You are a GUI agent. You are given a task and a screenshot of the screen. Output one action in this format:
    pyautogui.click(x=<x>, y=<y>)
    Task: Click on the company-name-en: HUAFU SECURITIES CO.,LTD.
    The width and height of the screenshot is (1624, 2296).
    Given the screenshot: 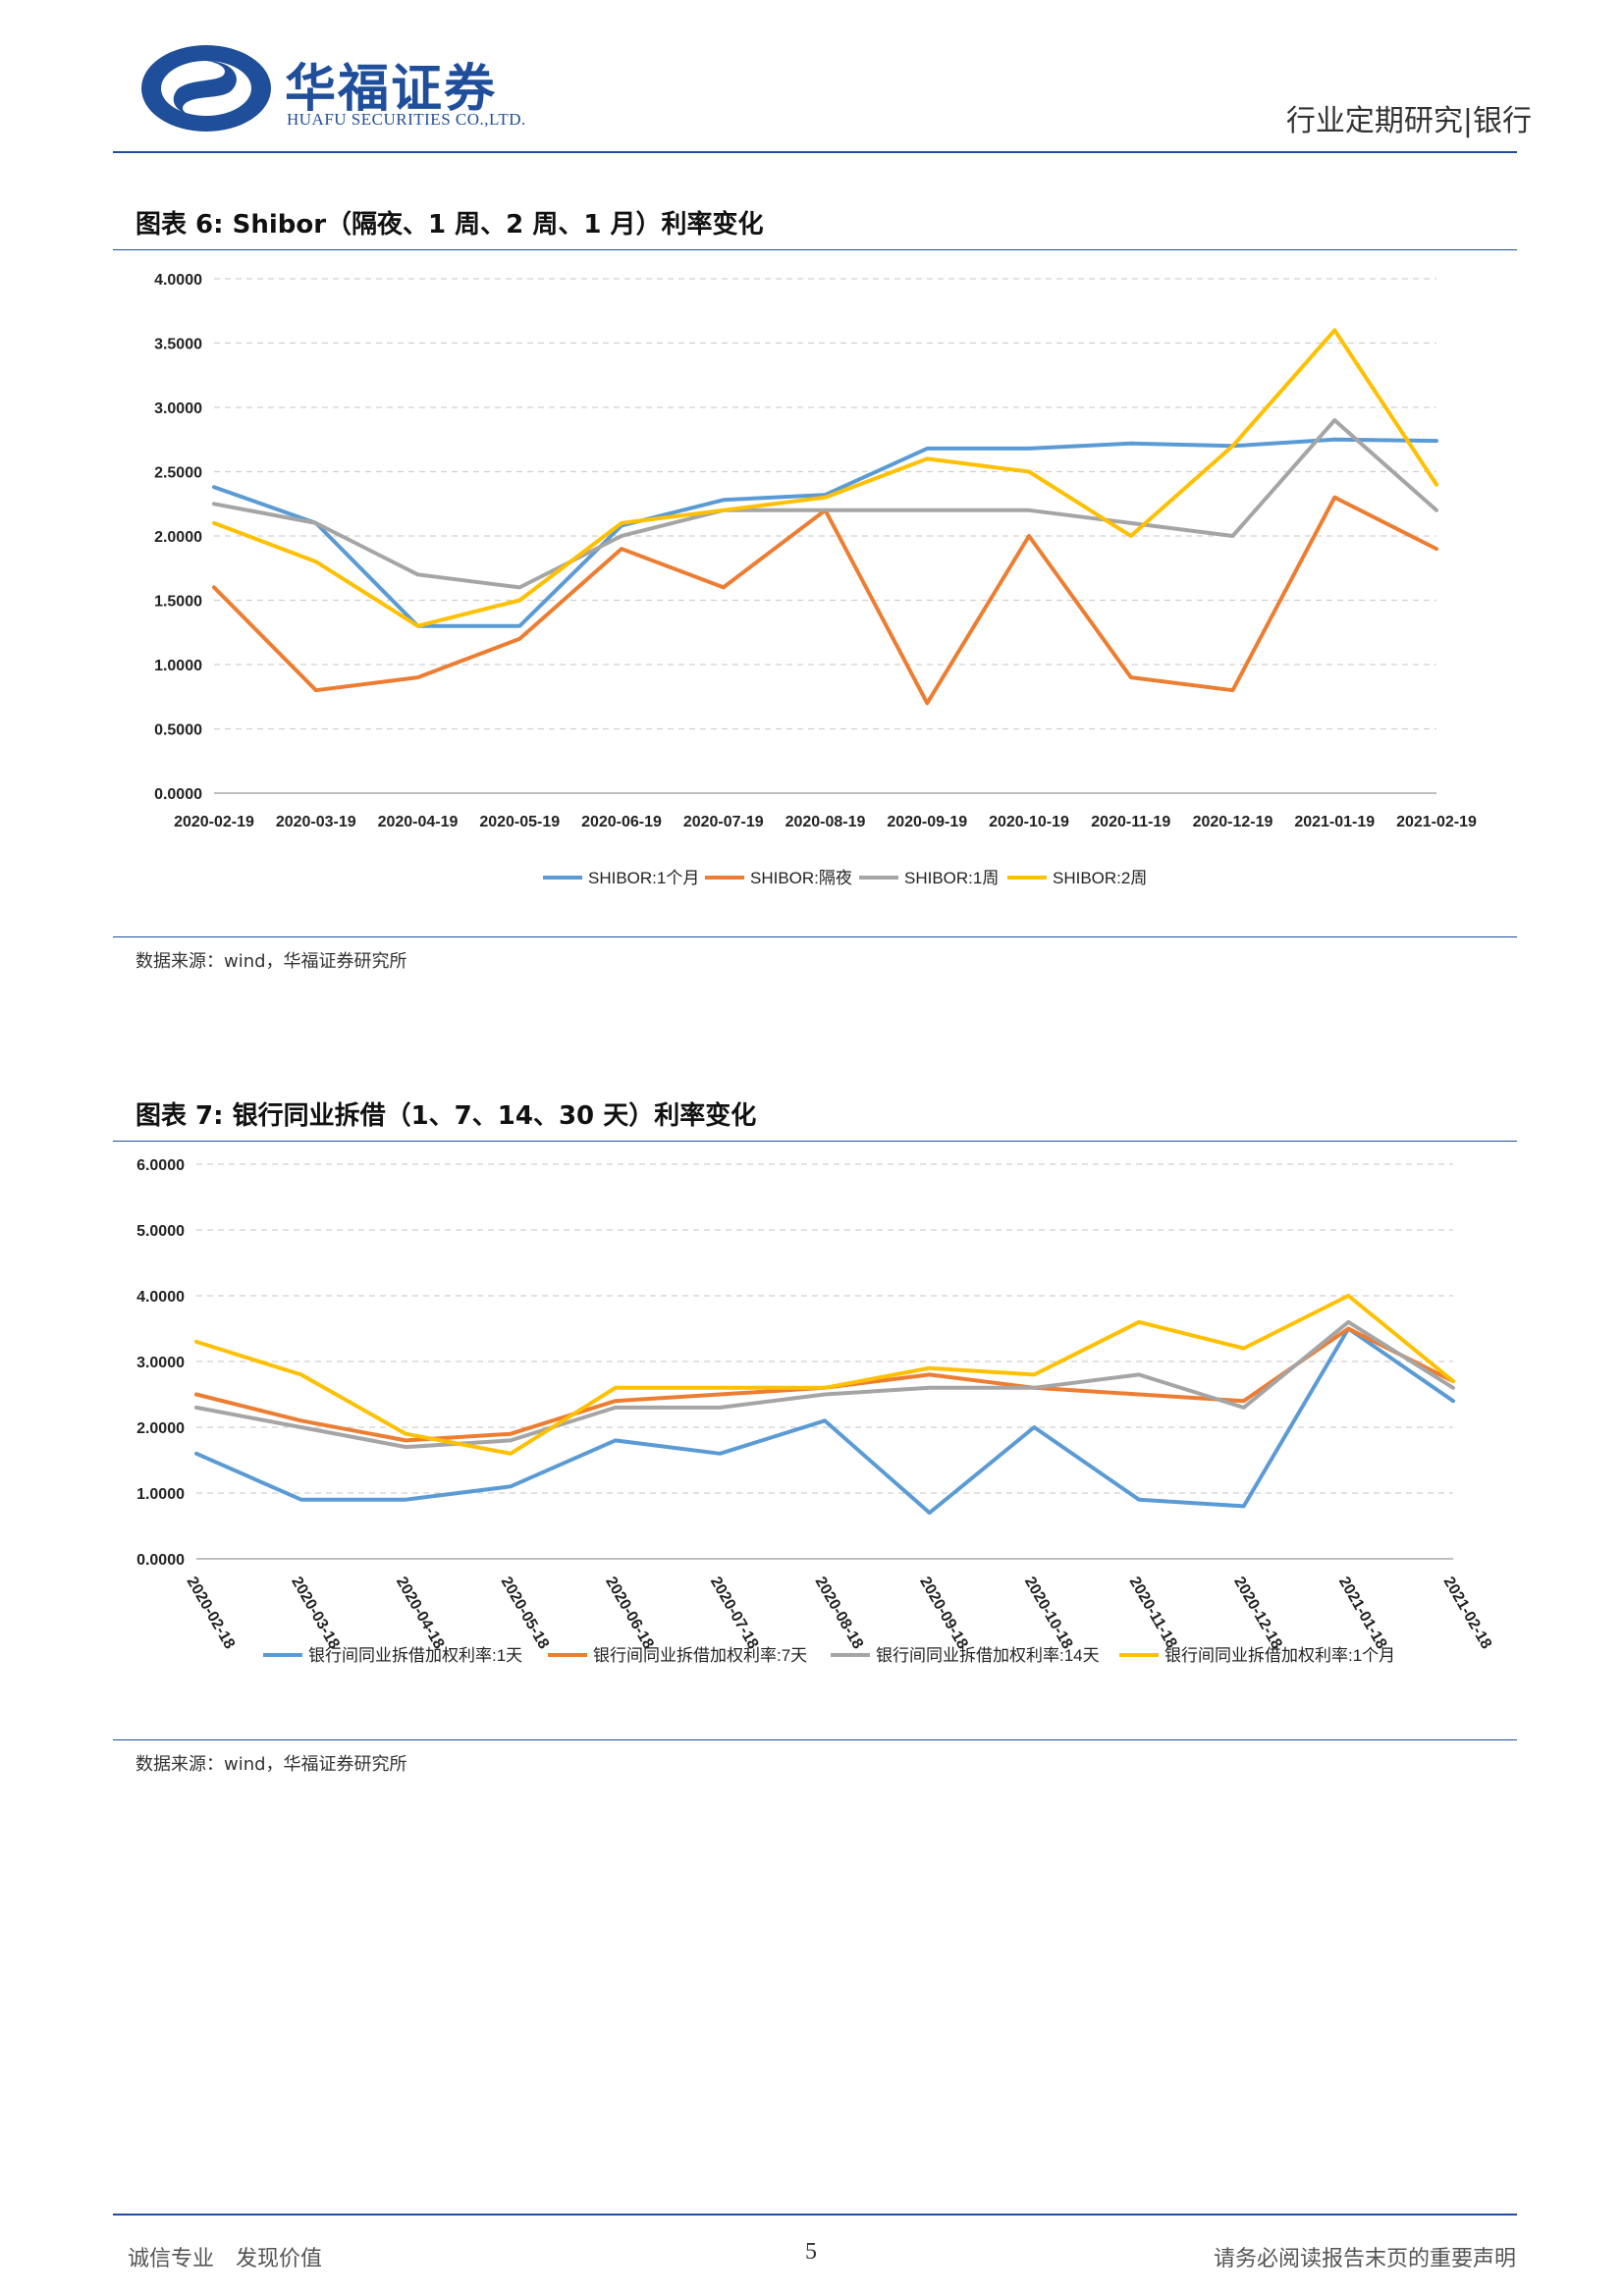 What is the action you would take?
    pyautogui.click(x=406, y=119)
    